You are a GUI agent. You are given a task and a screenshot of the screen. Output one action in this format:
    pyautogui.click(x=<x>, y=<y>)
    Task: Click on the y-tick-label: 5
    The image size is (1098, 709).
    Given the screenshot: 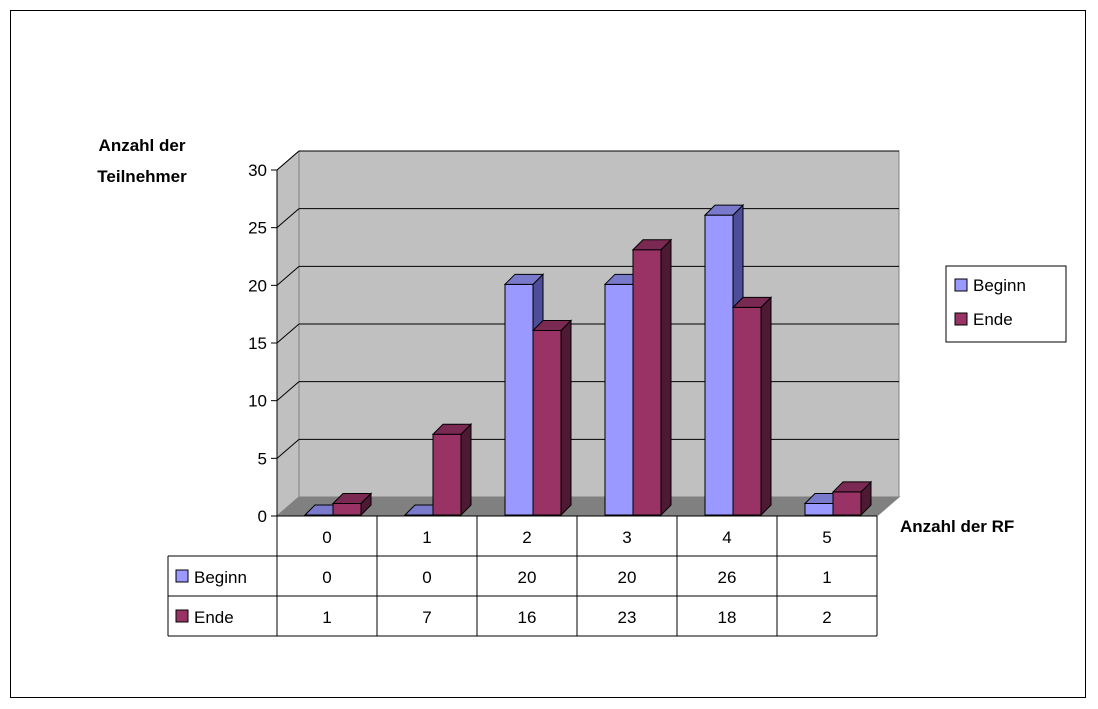 What is the action you would take?
    pyautogui.click(x=262, y=458)
    